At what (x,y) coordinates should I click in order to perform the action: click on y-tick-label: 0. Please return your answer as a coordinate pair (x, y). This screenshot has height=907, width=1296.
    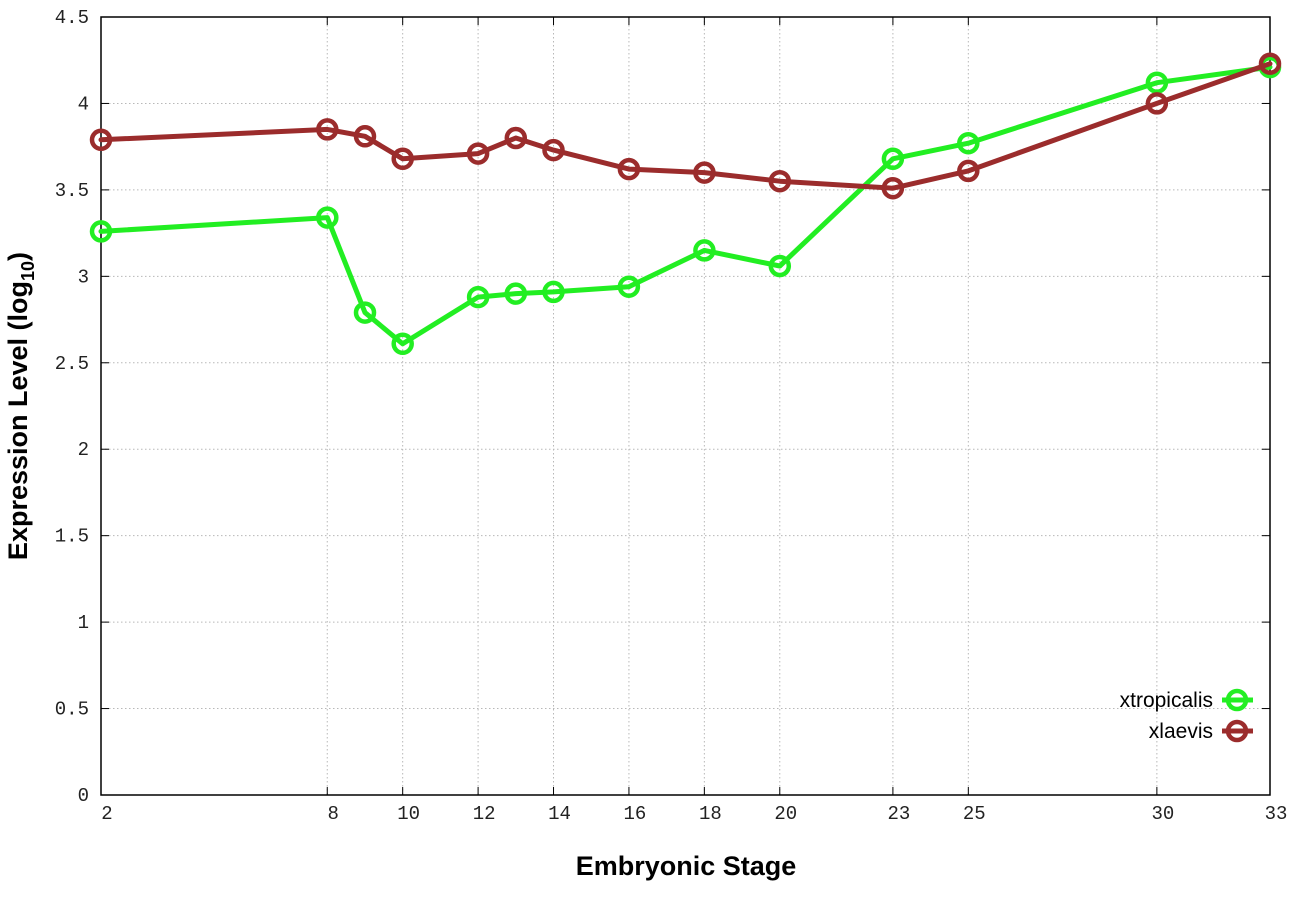
    Looking at the image, I should click on (83, 796).